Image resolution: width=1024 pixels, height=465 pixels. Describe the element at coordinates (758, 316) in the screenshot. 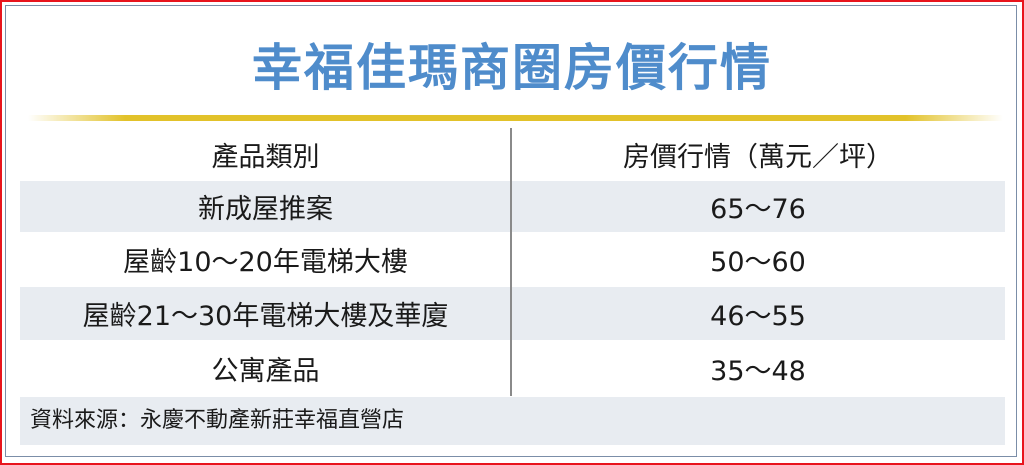

I see `cell-price: 46～55` at that location.